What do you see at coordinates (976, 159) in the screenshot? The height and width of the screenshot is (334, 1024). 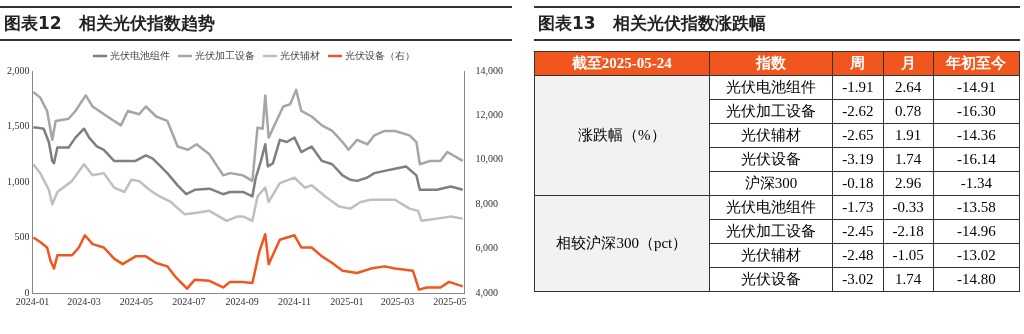 I see `data-label: -16.14` at bounding box center [976, 159].